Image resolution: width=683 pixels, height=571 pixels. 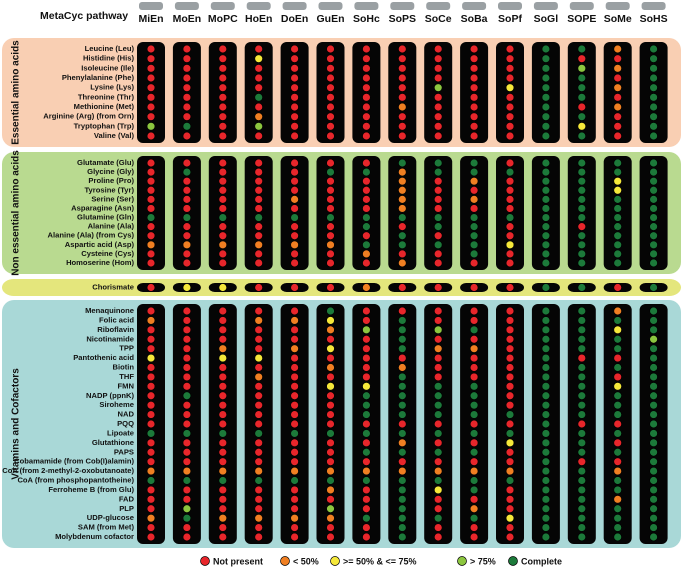 What do you see at coordinates (68, 470) in the screenshot?
I see `row-label: CoA (from 2-methyl-2-oxobutanoate)` at bounding box center [68, 470].